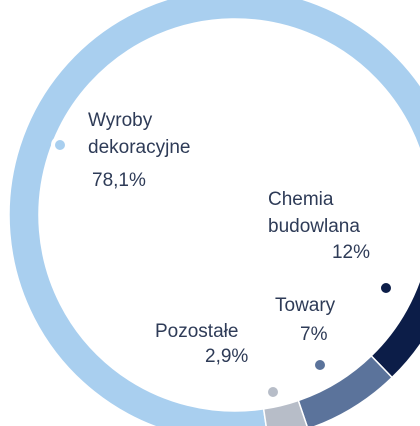 The width and height of the screenshot is (420, 426). Describe the element at coordinates (305, 305) in the screenshot. I see `category-label: Towary` at that location.